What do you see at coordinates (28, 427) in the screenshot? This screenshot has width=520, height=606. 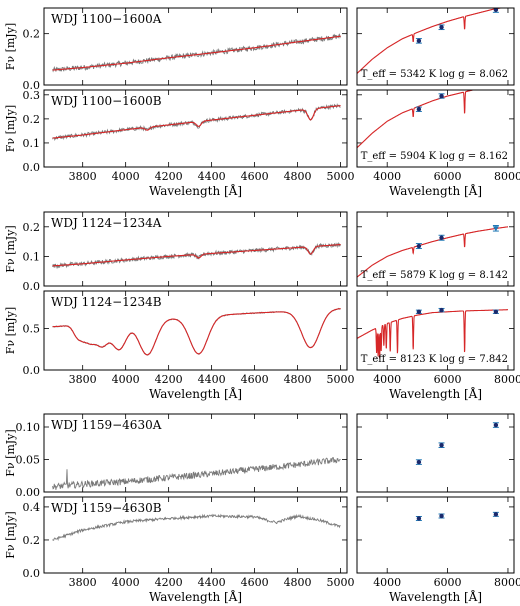 I see `ytick-label: 0.10` at bounding box center [28, 427].